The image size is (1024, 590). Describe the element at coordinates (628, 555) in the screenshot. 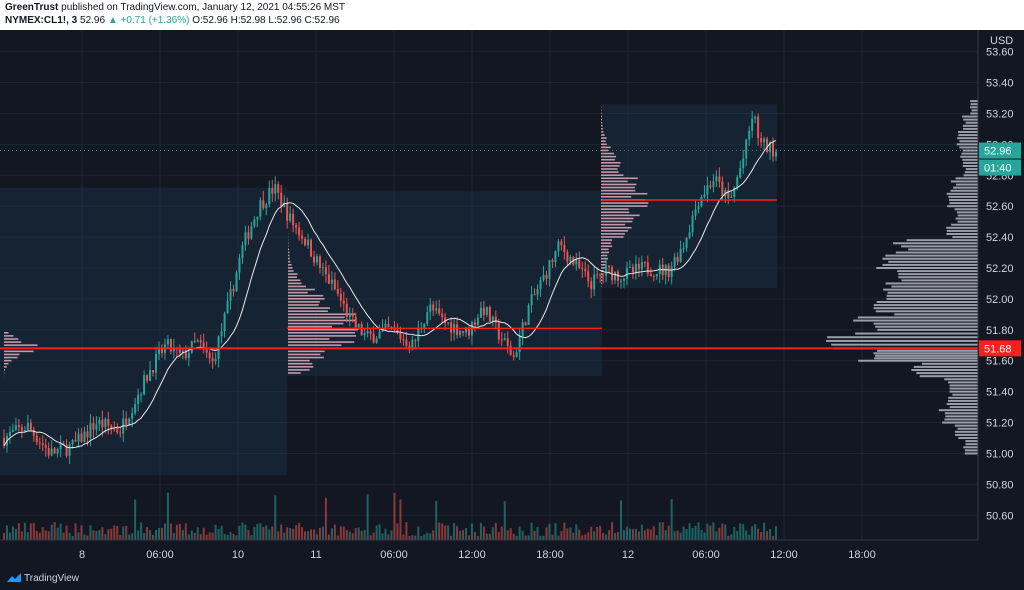

I see `time-tick-label: 12` at that location.